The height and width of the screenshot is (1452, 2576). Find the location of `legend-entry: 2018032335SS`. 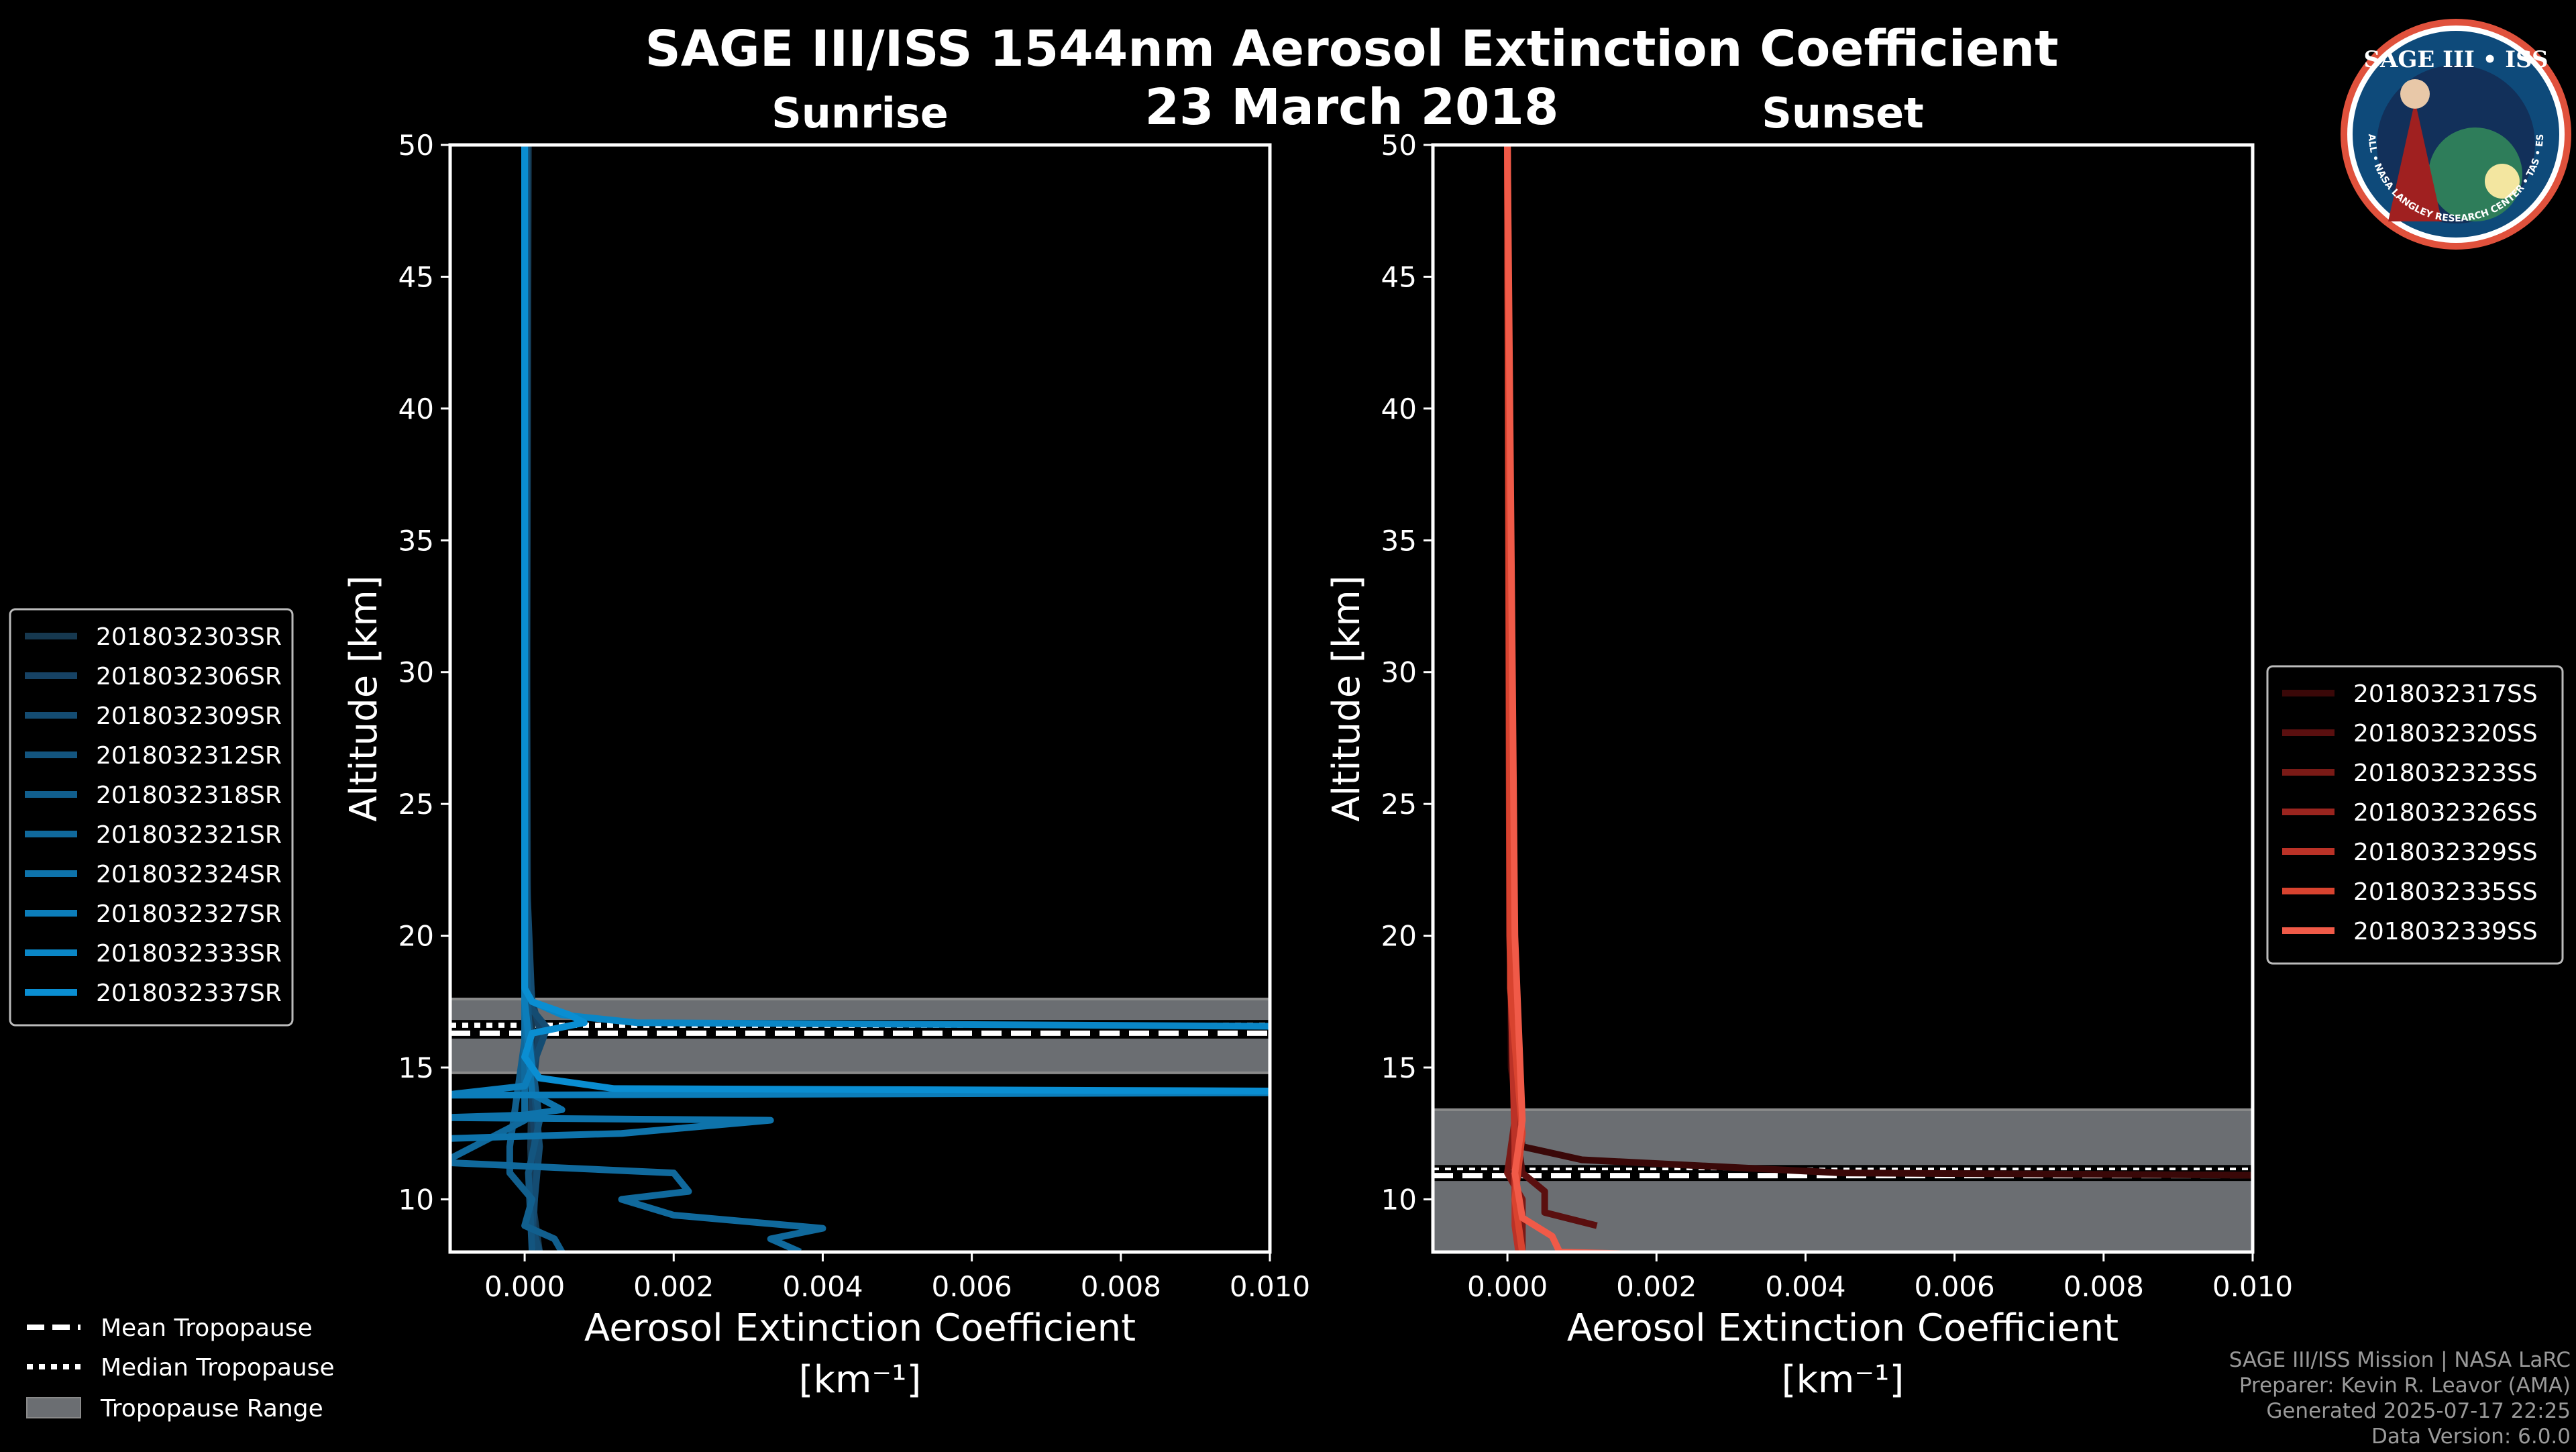

legend-entry: 2018032335SS is located at coordinates (2445, 892).